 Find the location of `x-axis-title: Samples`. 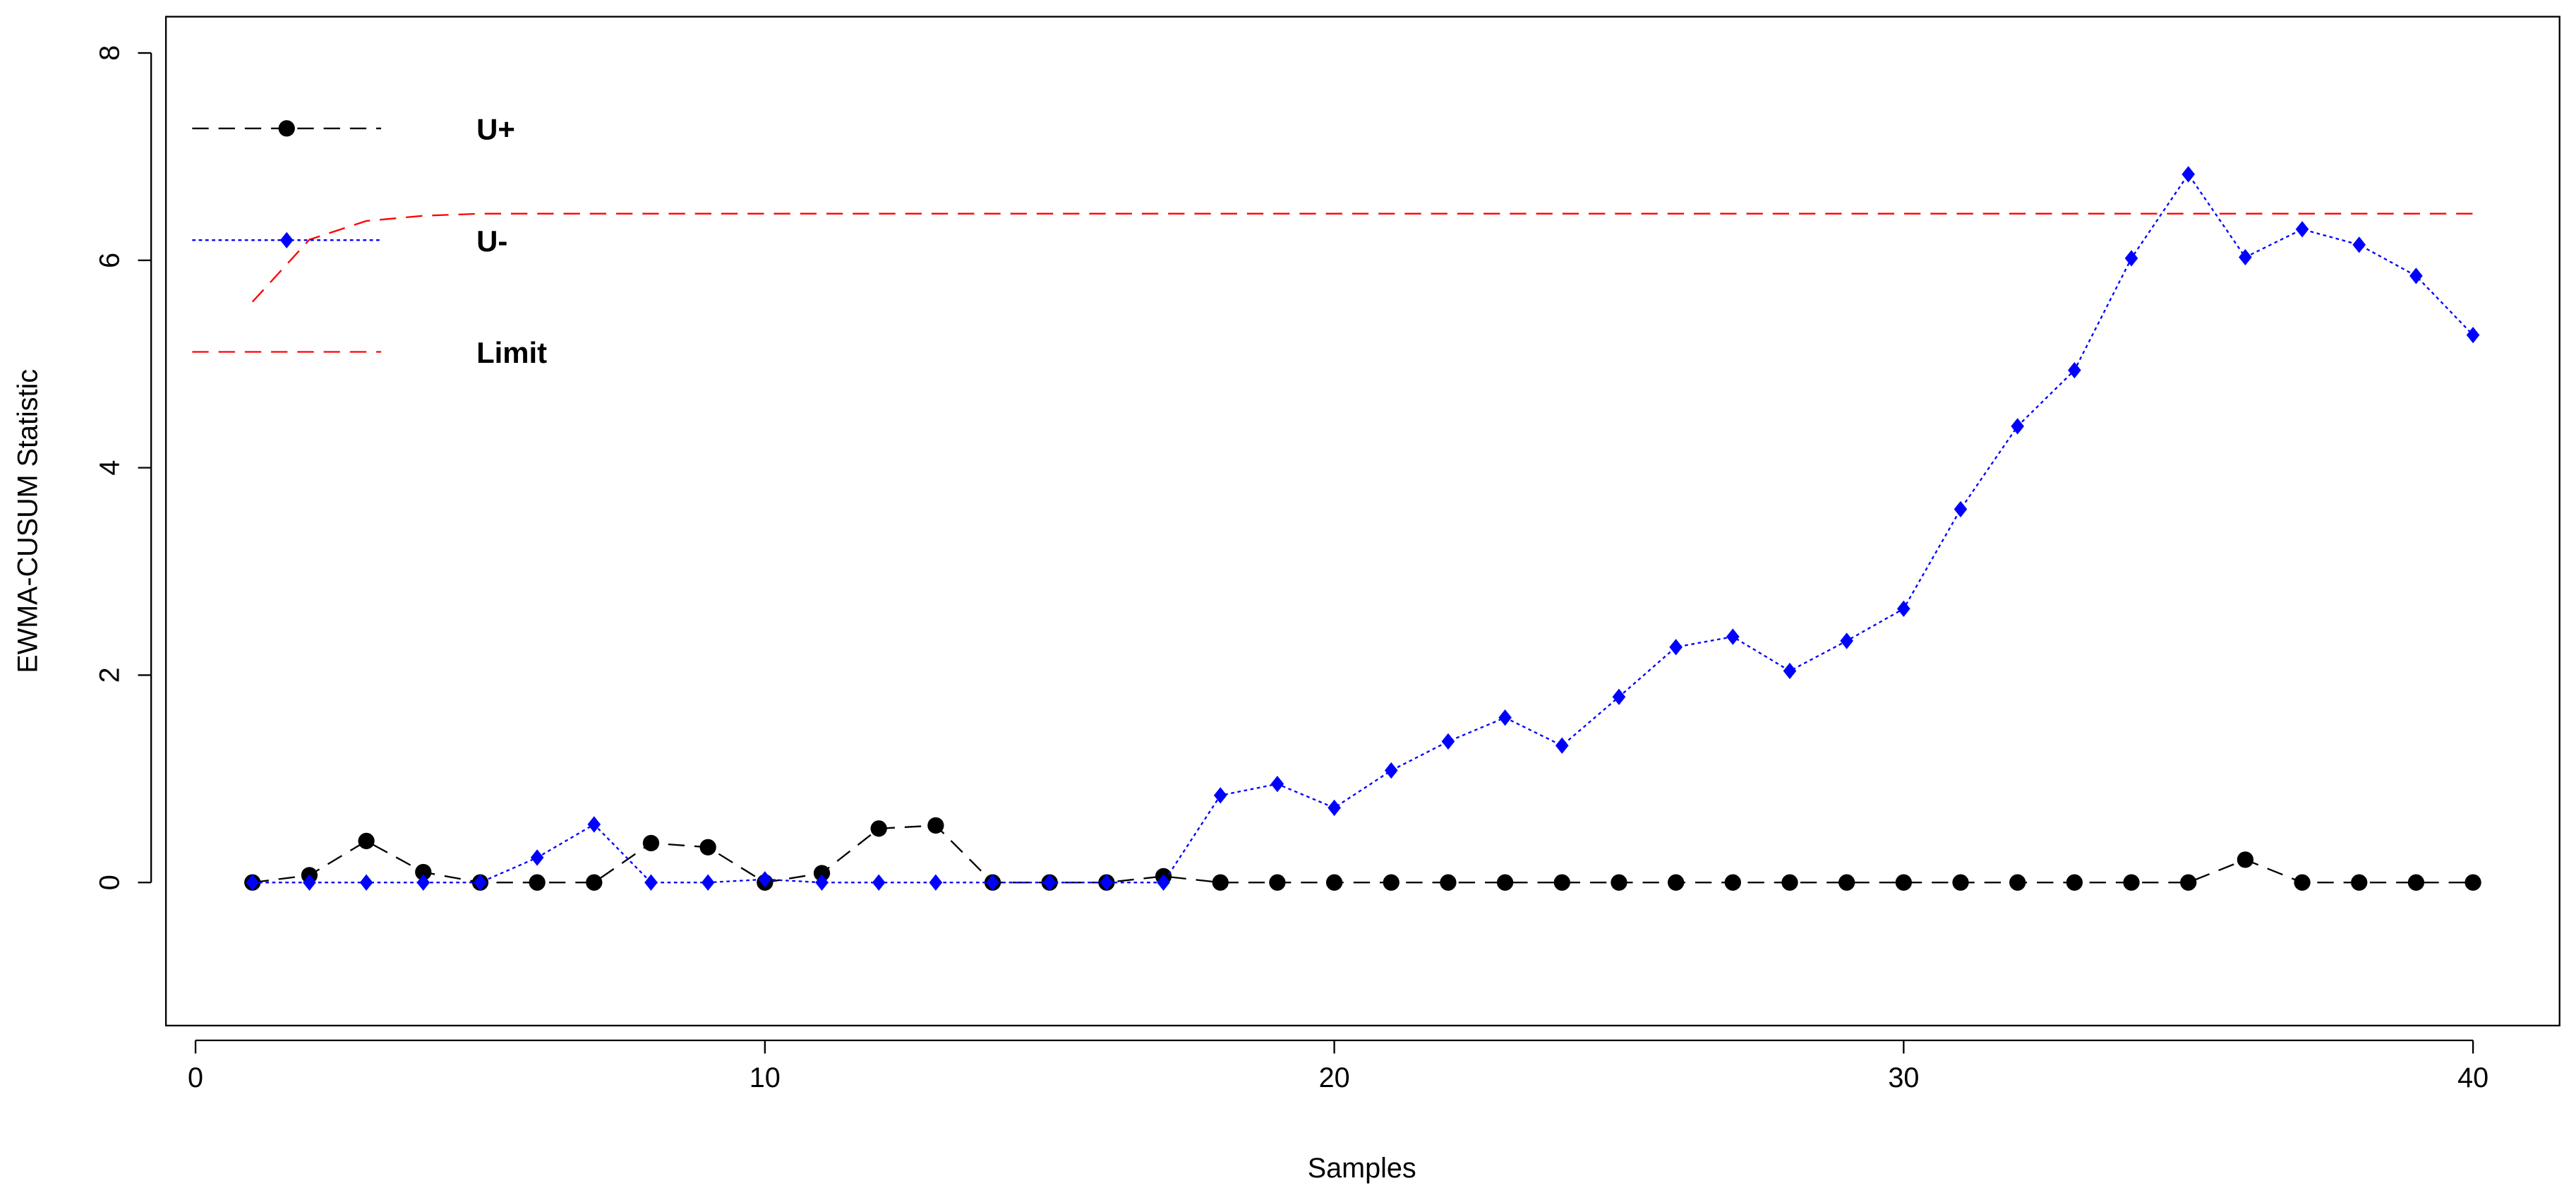

x-axis-title: Samples is located at coordinates (1362, 1168).